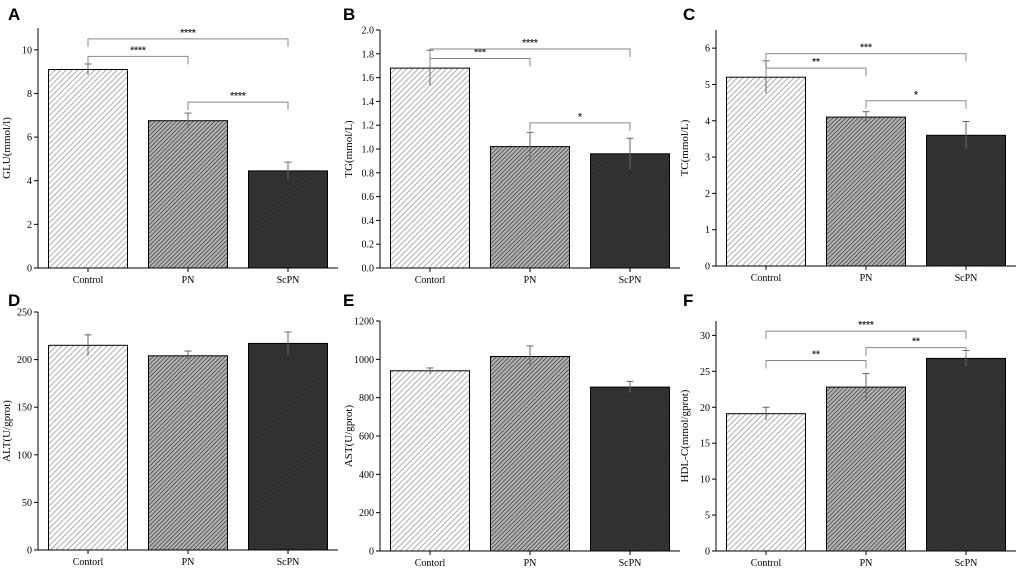 The height and width of the screenshot is (572, 1021). Describe the element at coordinates (705, 372) in the screenshot. I see `y-tick-label: 25` at that location.